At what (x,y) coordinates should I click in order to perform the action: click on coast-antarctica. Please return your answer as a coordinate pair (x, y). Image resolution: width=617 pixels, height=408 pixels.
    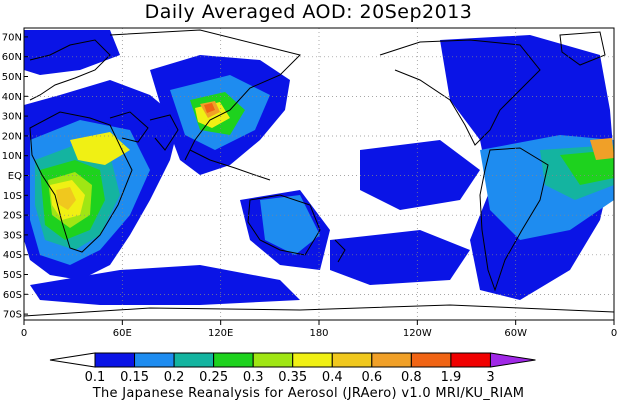
    Looking at the image, I should click on (319, 310).